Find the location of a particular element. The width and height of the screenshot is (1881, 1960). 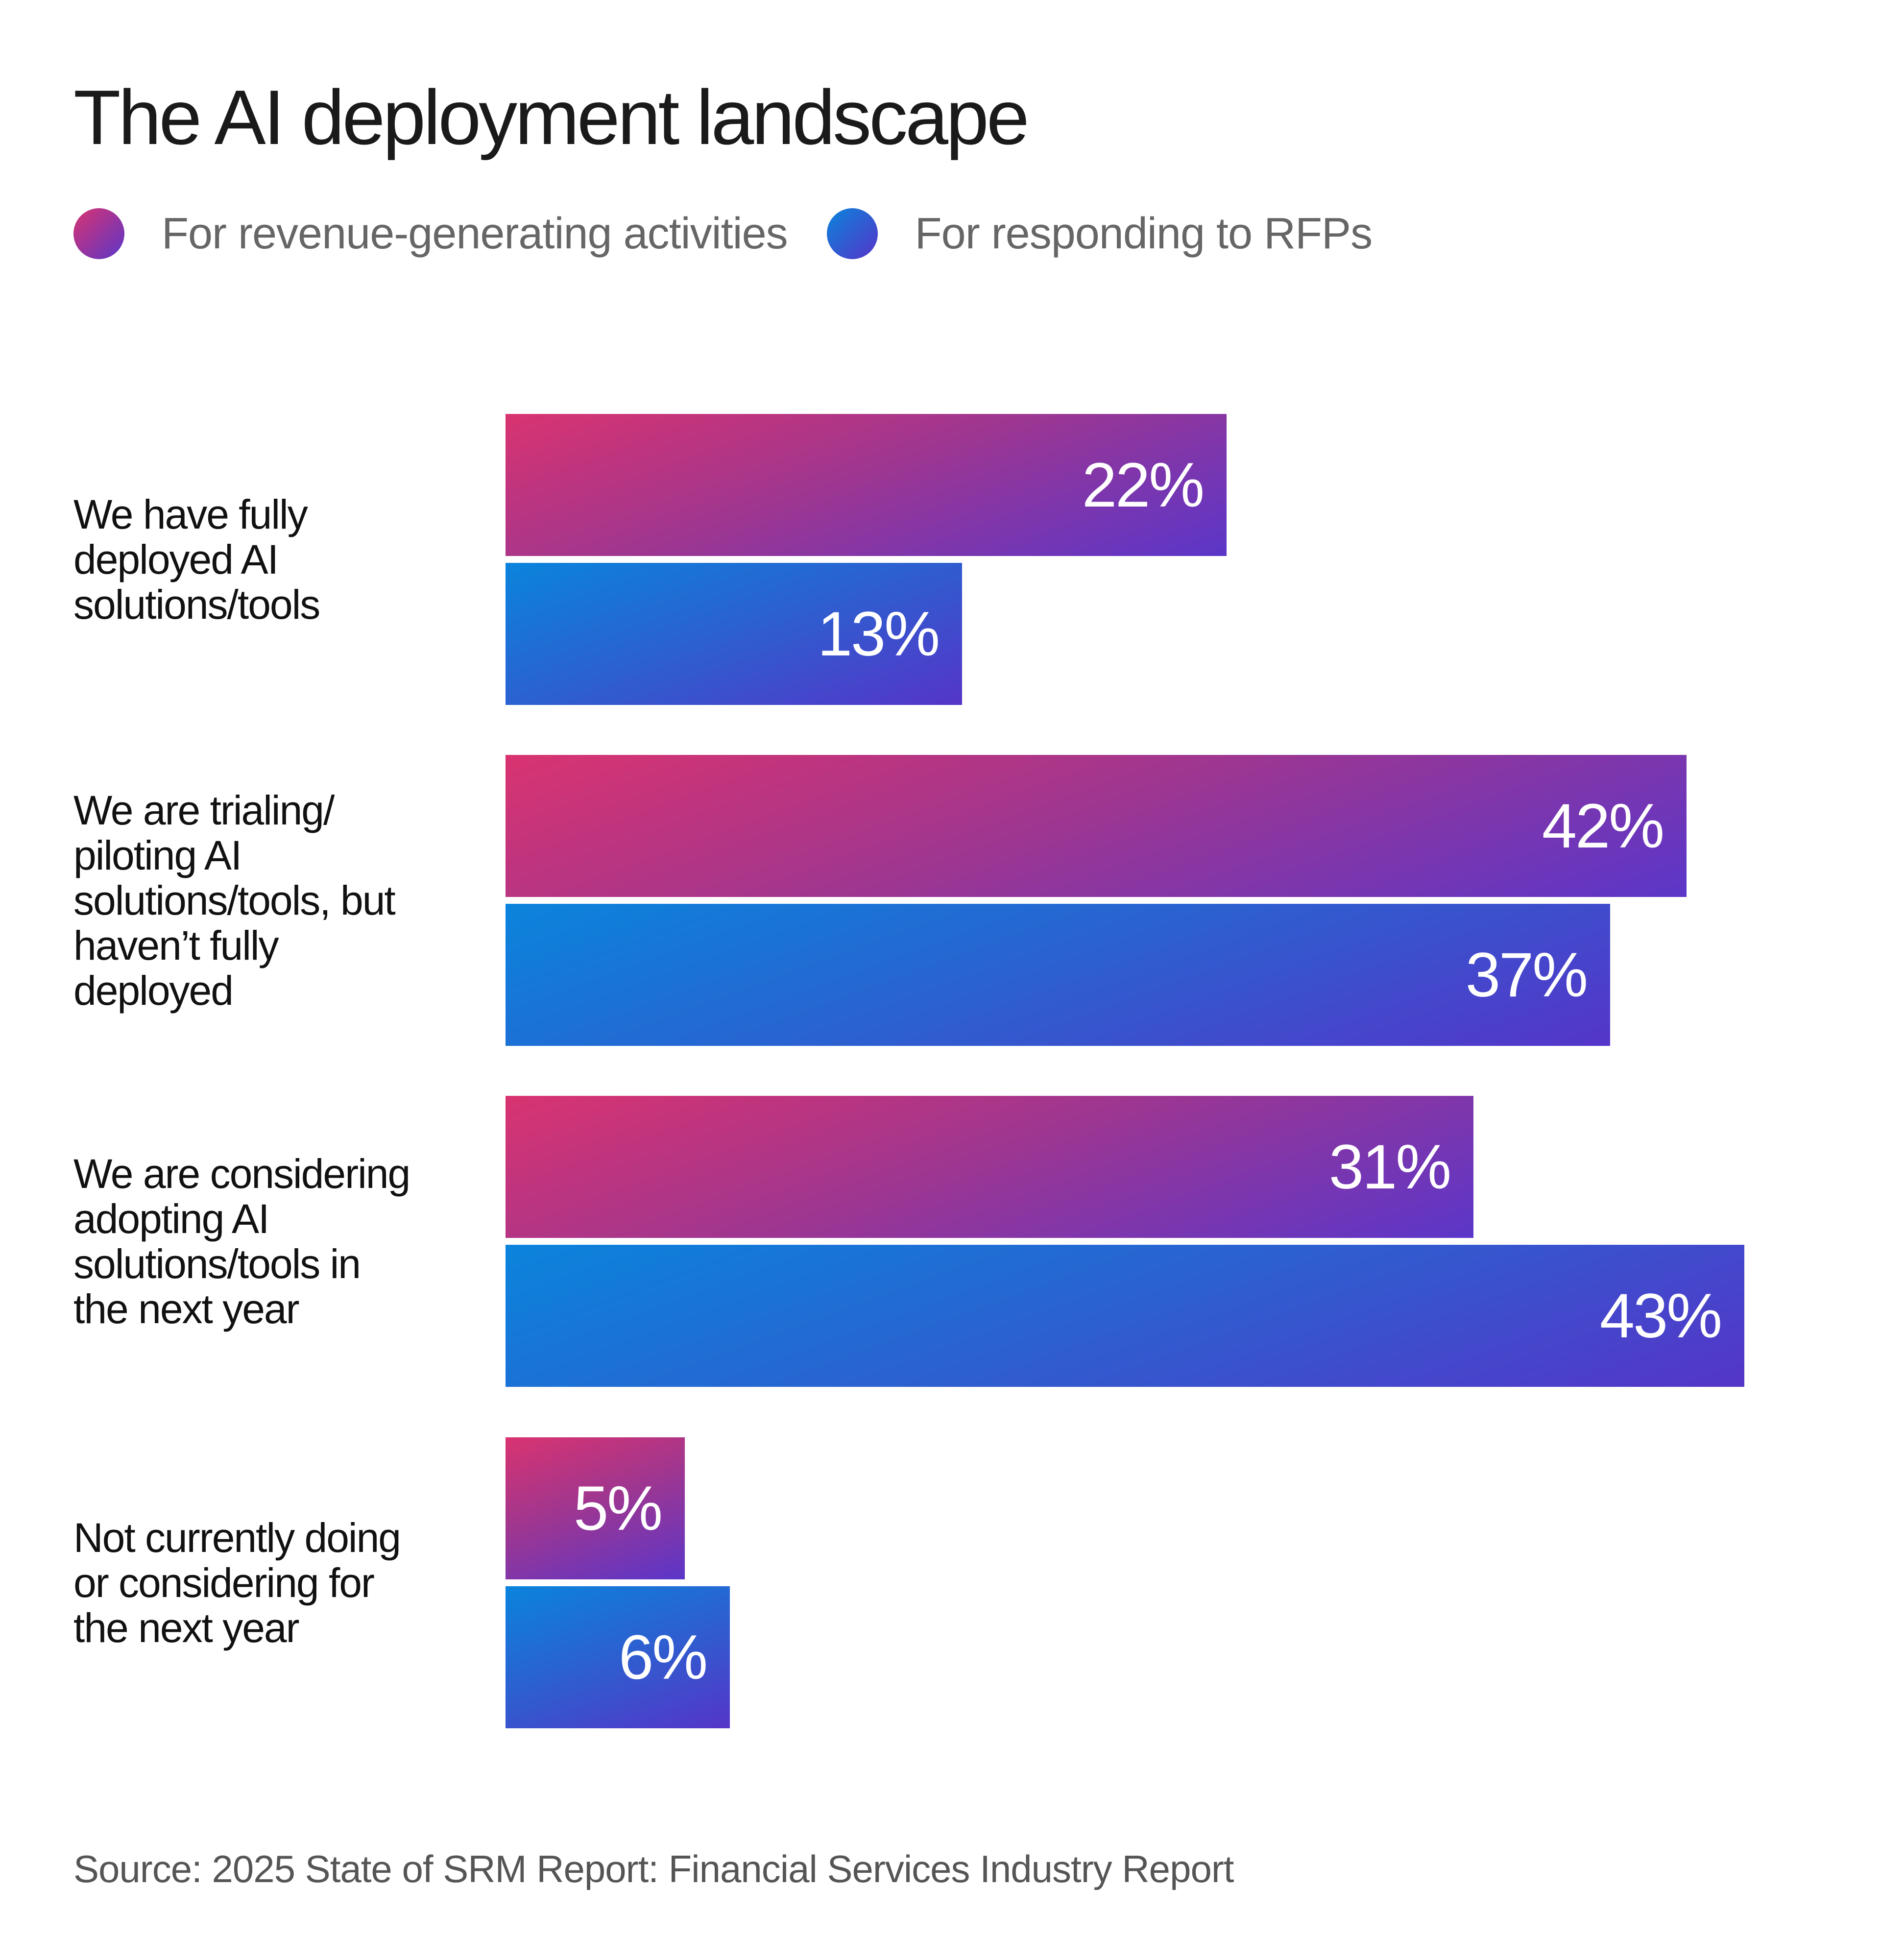

bar-rfps: 43% is located at coordinates (1125, 1316).